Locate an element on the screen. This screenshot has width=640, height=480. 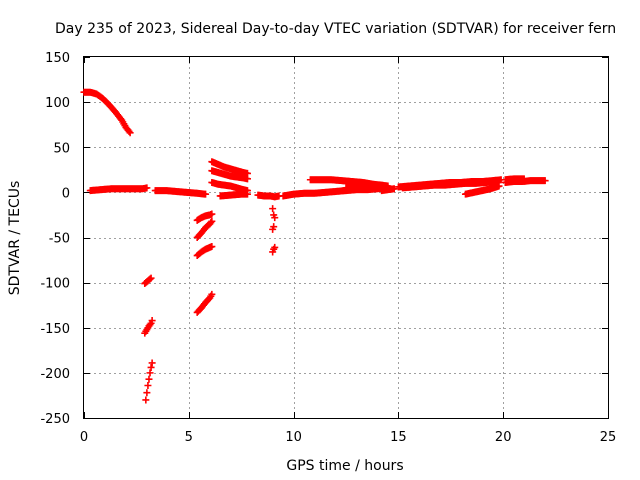
x-tick-label: 5 is located at coordinates (189, 437).